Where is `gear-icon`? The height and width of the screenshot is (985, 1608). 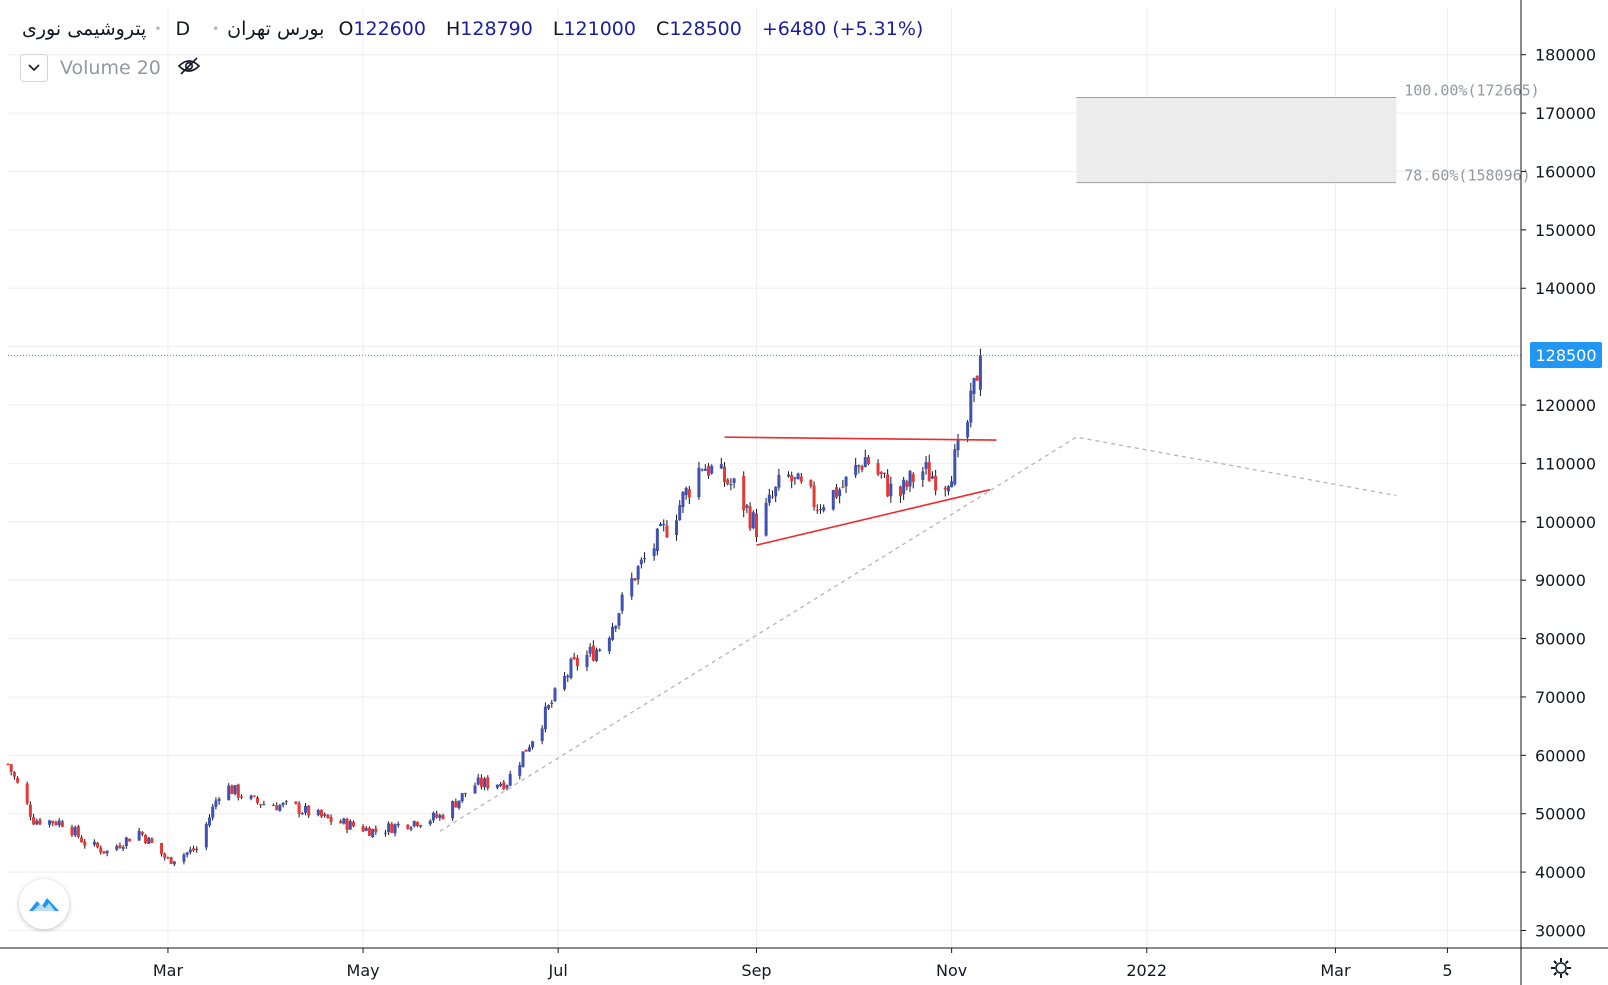 gear-icon is located at coordinates (1561, 968).